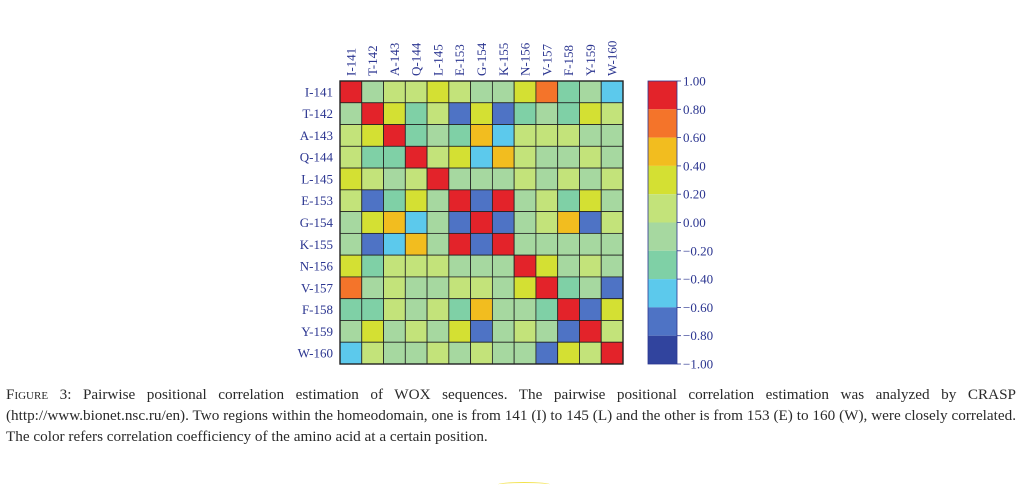 This screenshot has width=1022, height=487. Describe the element at coordinates (698, 250) in the screenshot. I see `colorbar-tick-label: −0.20` at that location.